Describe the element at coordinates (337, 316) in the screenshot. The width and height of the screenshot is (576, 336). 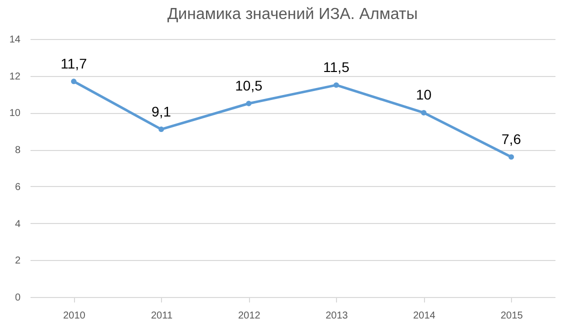
I see `x-tick-label: 2013` at that location.